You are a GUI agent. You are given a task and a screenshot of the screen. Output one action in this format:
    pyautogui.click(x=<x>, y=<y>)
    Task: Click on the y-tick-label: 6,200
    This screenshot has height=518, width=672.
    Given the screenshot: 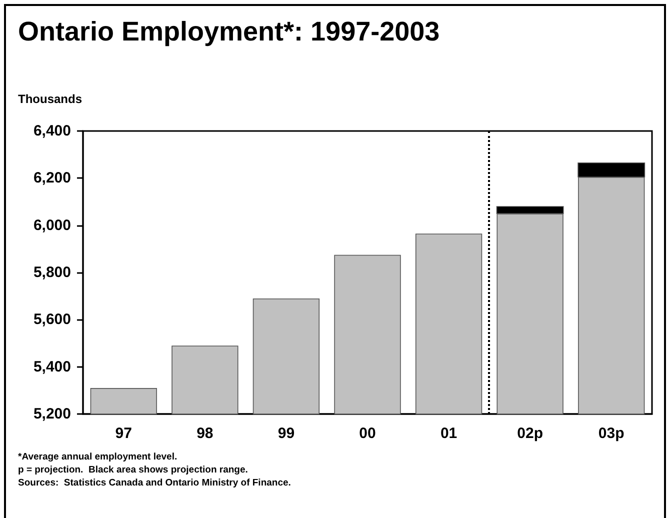 What is the action you would take?
    pyautogui.click(x=52, y=178)
    